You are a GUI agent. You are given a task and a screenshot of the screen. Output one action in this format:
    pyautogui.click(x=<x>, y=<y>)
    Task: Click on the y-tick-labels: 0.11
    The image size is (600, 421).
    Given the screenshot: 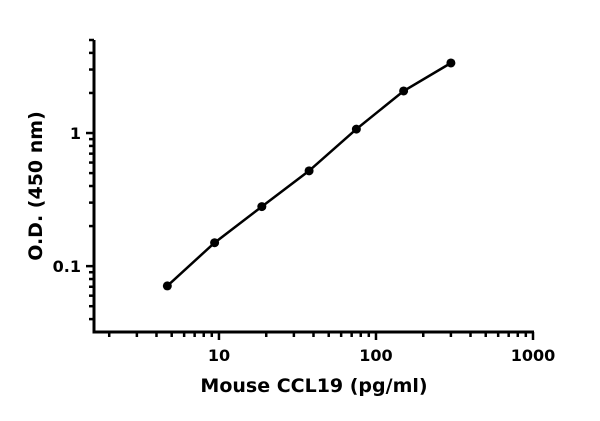 What is the action you would take?
    pyautogui.click(x=67, y=200)
    